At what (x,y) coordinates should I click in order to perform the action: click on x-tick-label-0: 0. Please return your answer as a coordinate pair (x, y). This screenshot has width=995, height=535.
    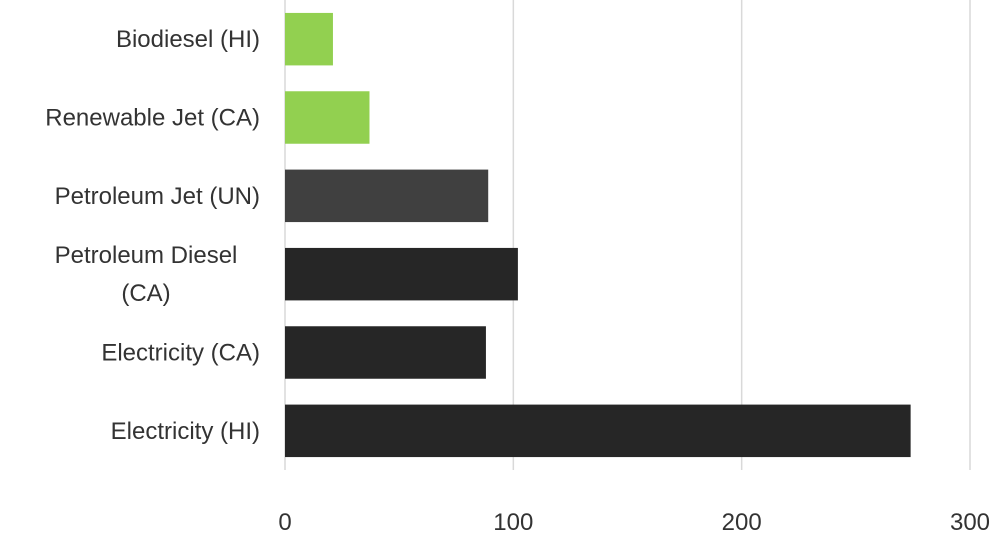
    Looking at the image, I should click on (284, 522).